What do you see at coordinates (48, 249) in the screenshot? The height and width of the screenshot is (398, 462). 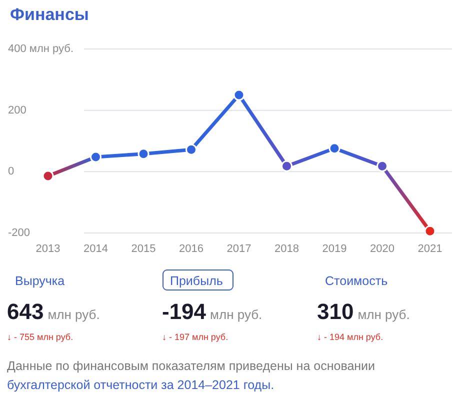 I see `x-tick-label: 2013` at bounding box center [48, 249].